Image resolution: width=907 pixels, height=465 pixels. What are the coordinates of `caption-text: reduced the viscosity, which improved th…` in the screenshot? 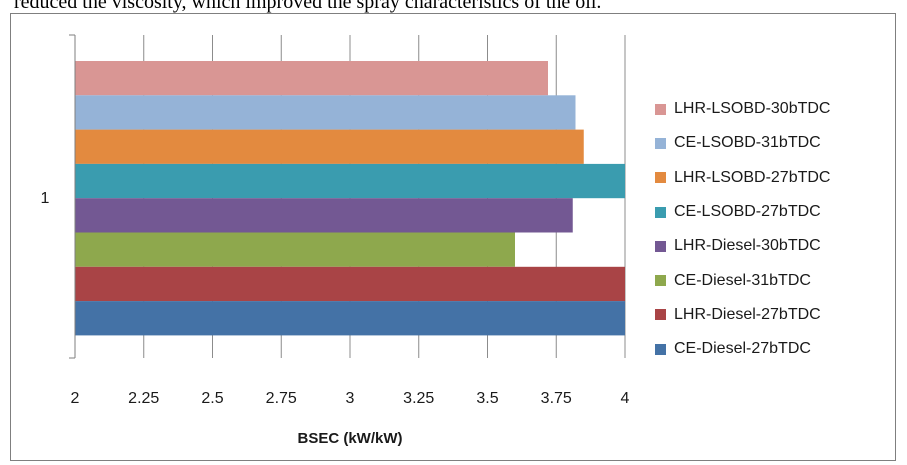 It's located at (308, 6).